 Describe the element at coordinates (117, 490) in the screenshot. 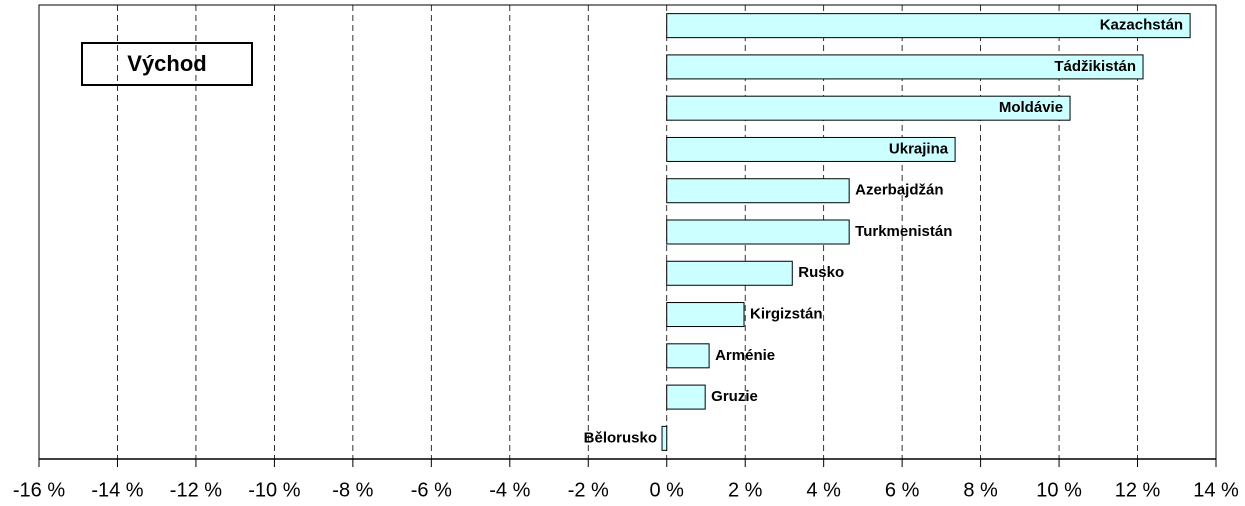

I see `x-tick-label: -14 %` at that location.